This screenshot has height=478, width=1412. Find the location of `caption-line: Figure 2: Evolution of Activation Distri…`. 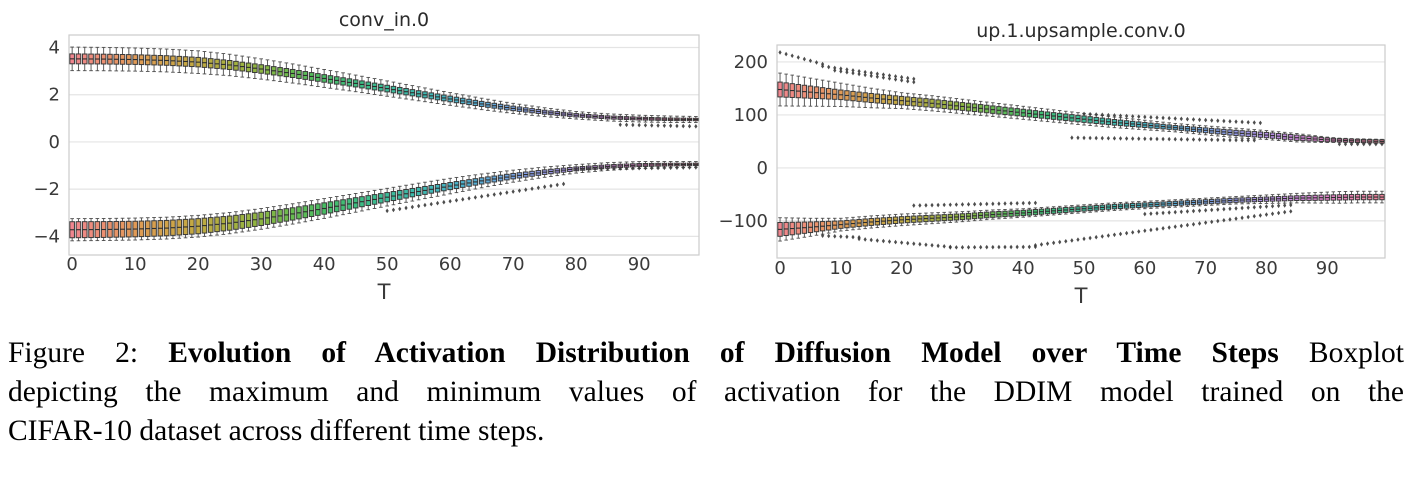

caption-line: Figure 2: Evolution of Activation Distri… is located at coordinates (706, 353).